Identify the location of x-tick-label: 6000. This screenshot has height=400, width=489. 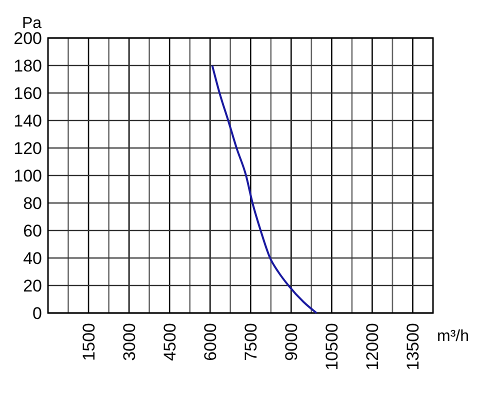
(210, 342).